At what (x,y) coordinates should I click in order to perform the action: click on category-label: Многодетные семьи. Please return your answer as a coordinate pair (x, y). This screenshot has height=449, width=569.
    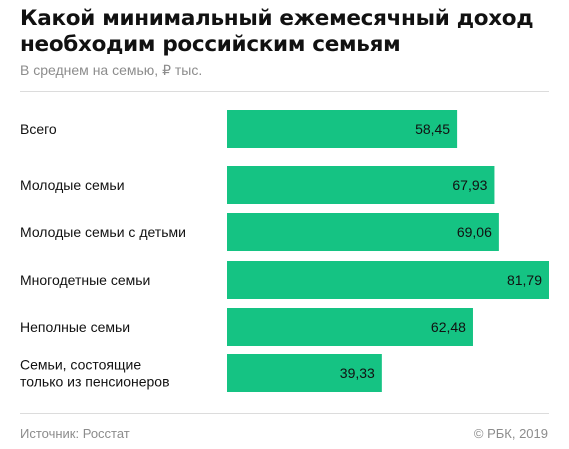
    Looking at the image, I should click on (85, 280).